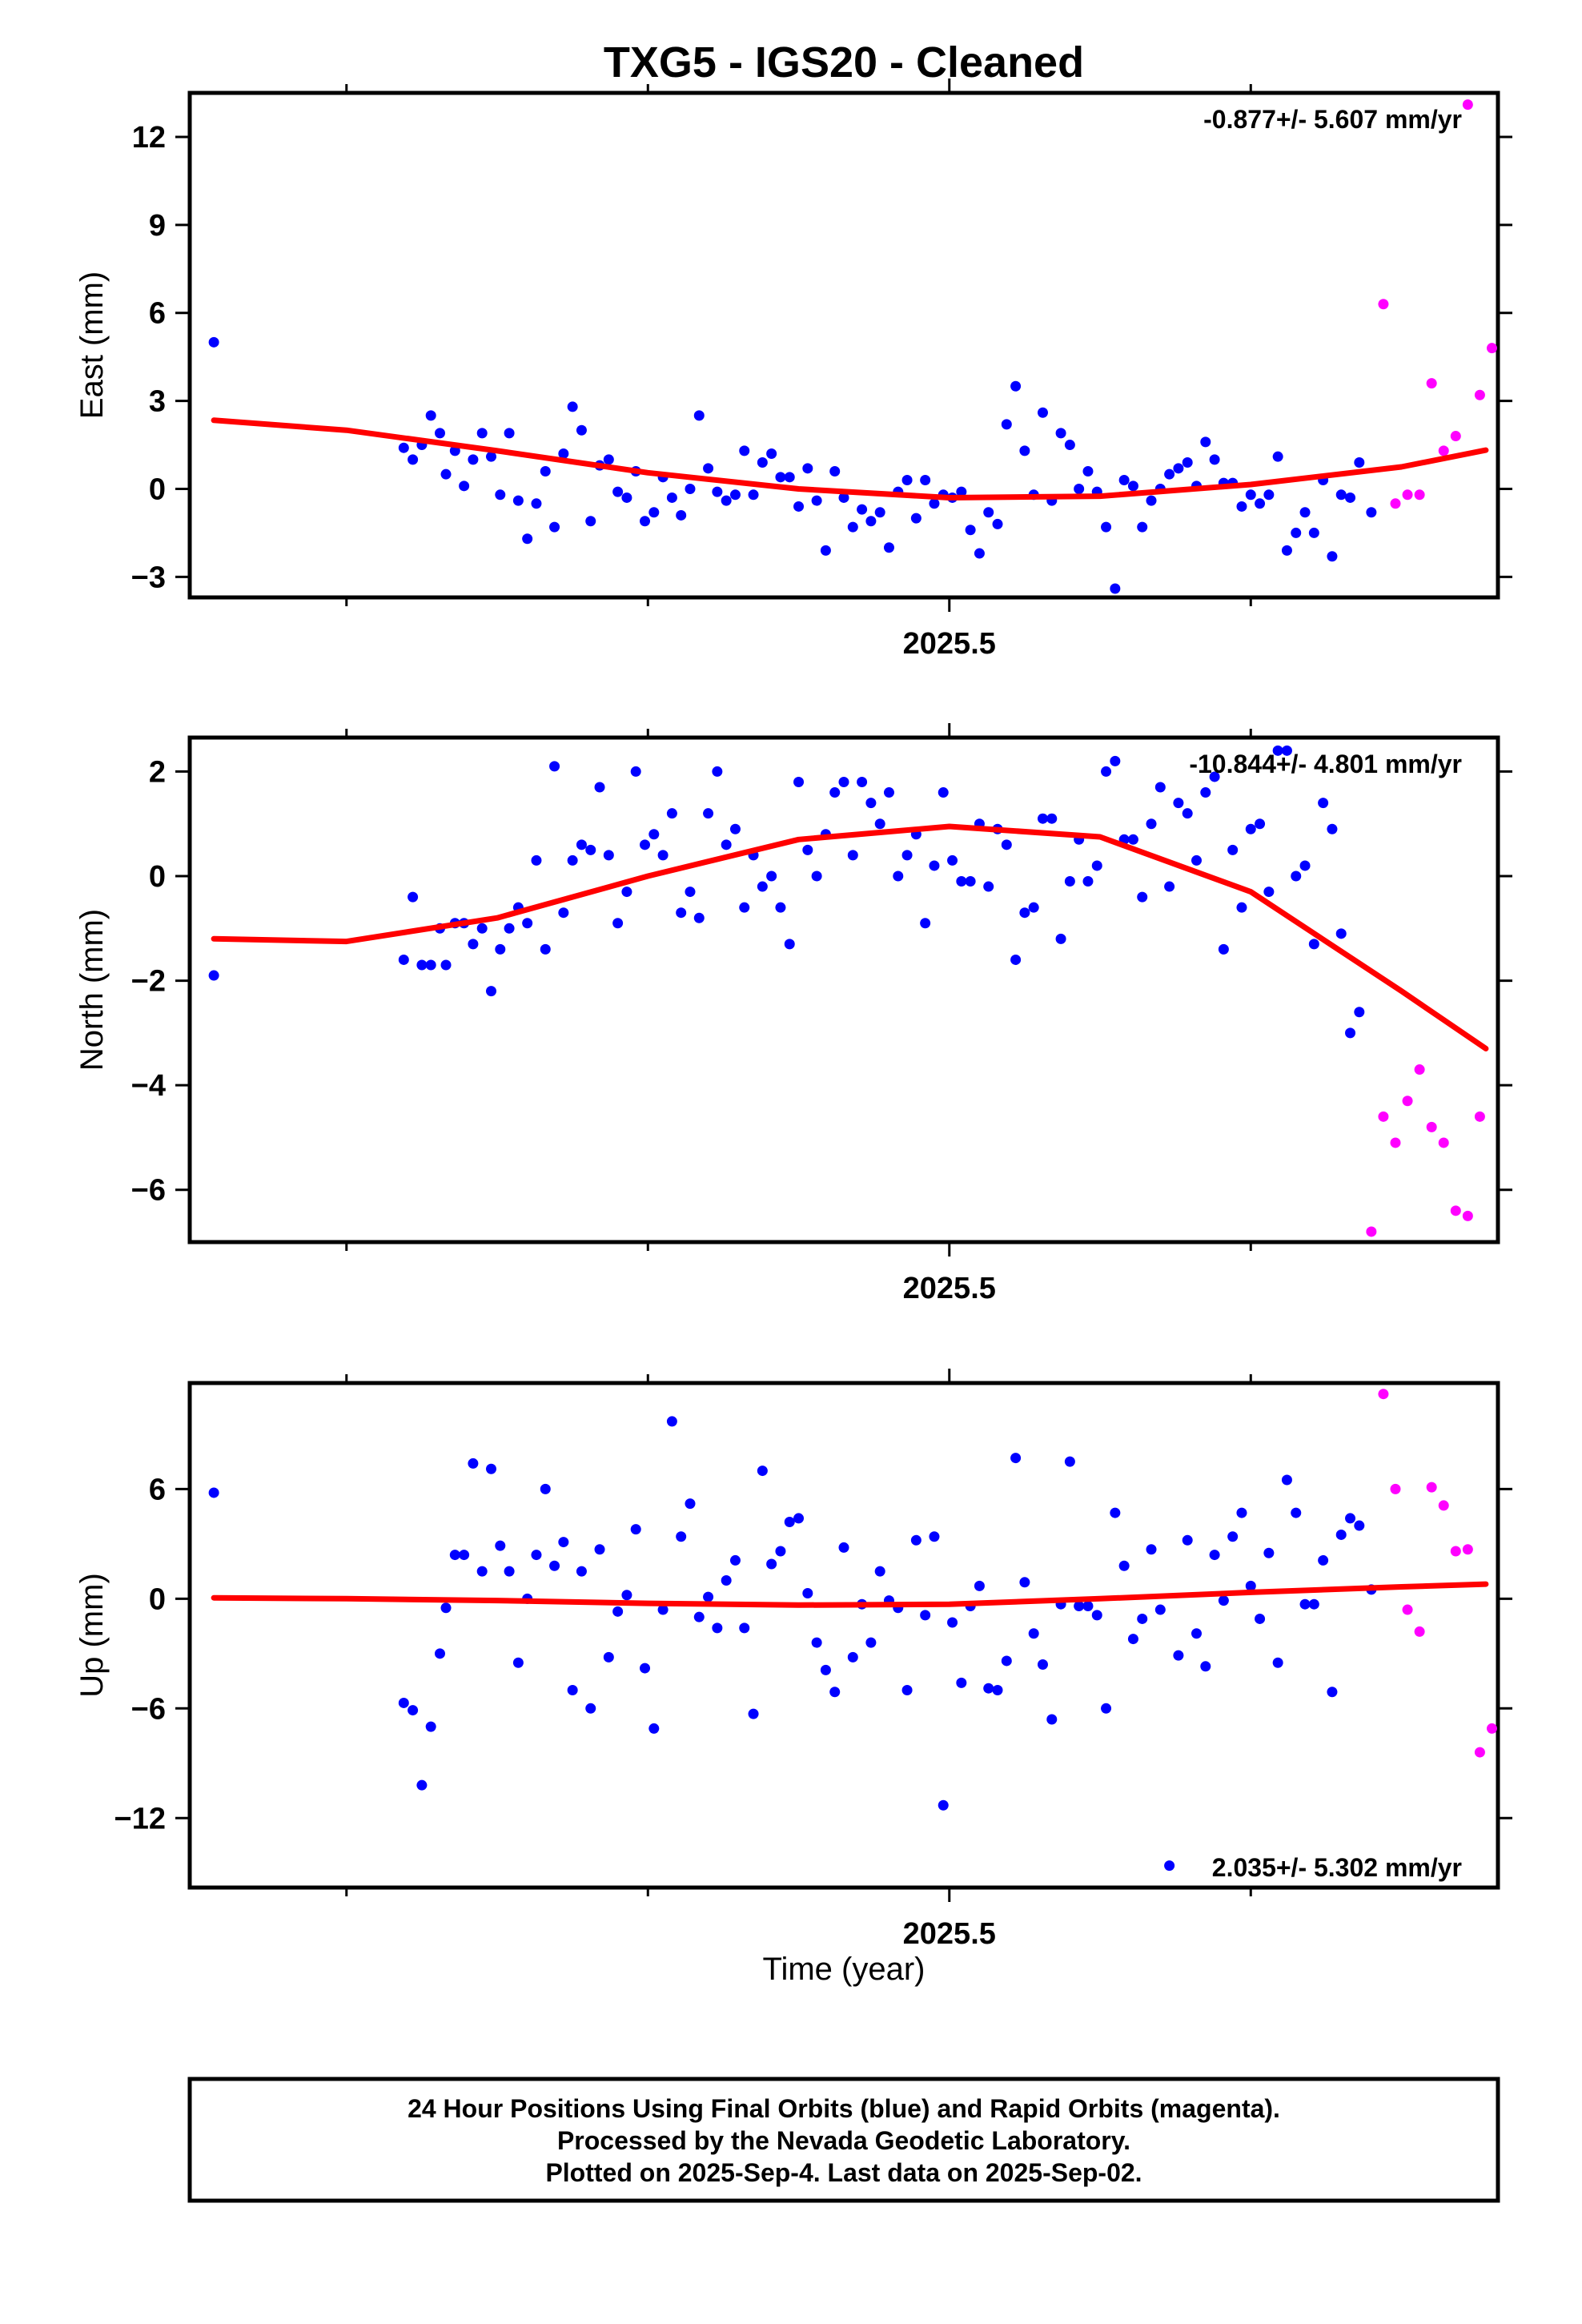 This screenshot has width=1582, height=2324. Describe the element at coordinates (850, 459) in the screenshot. I see `fit-curve` at that location.